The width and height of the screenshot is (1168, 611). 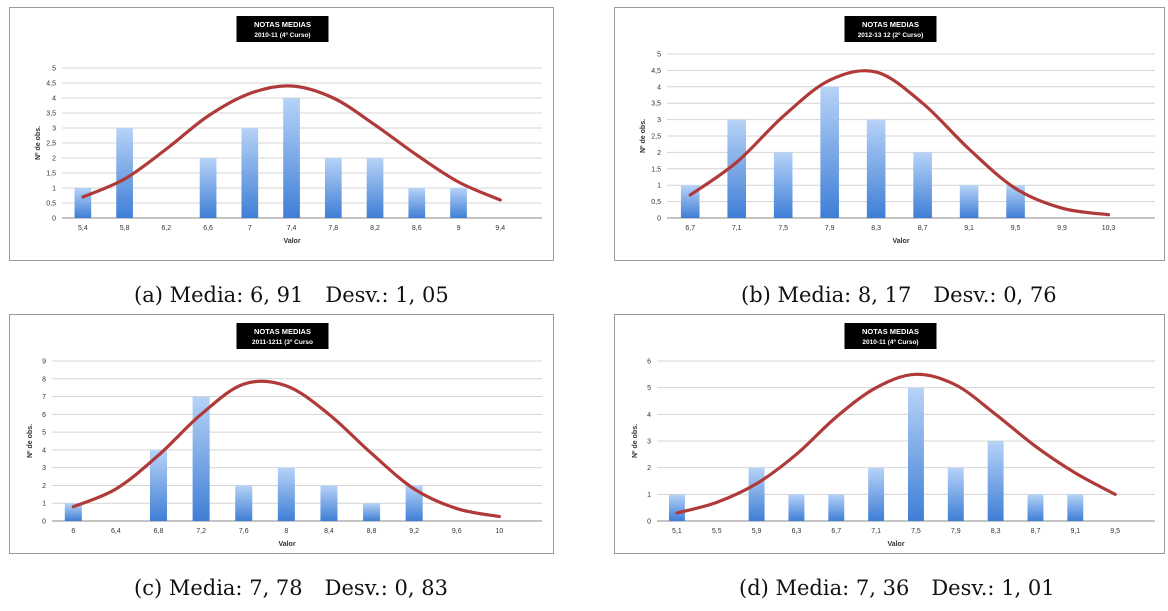 What do you see at coordinates (44, 397) in the screenshot?
I see `y-tick-label: 7` at bounding box center [44, 397].